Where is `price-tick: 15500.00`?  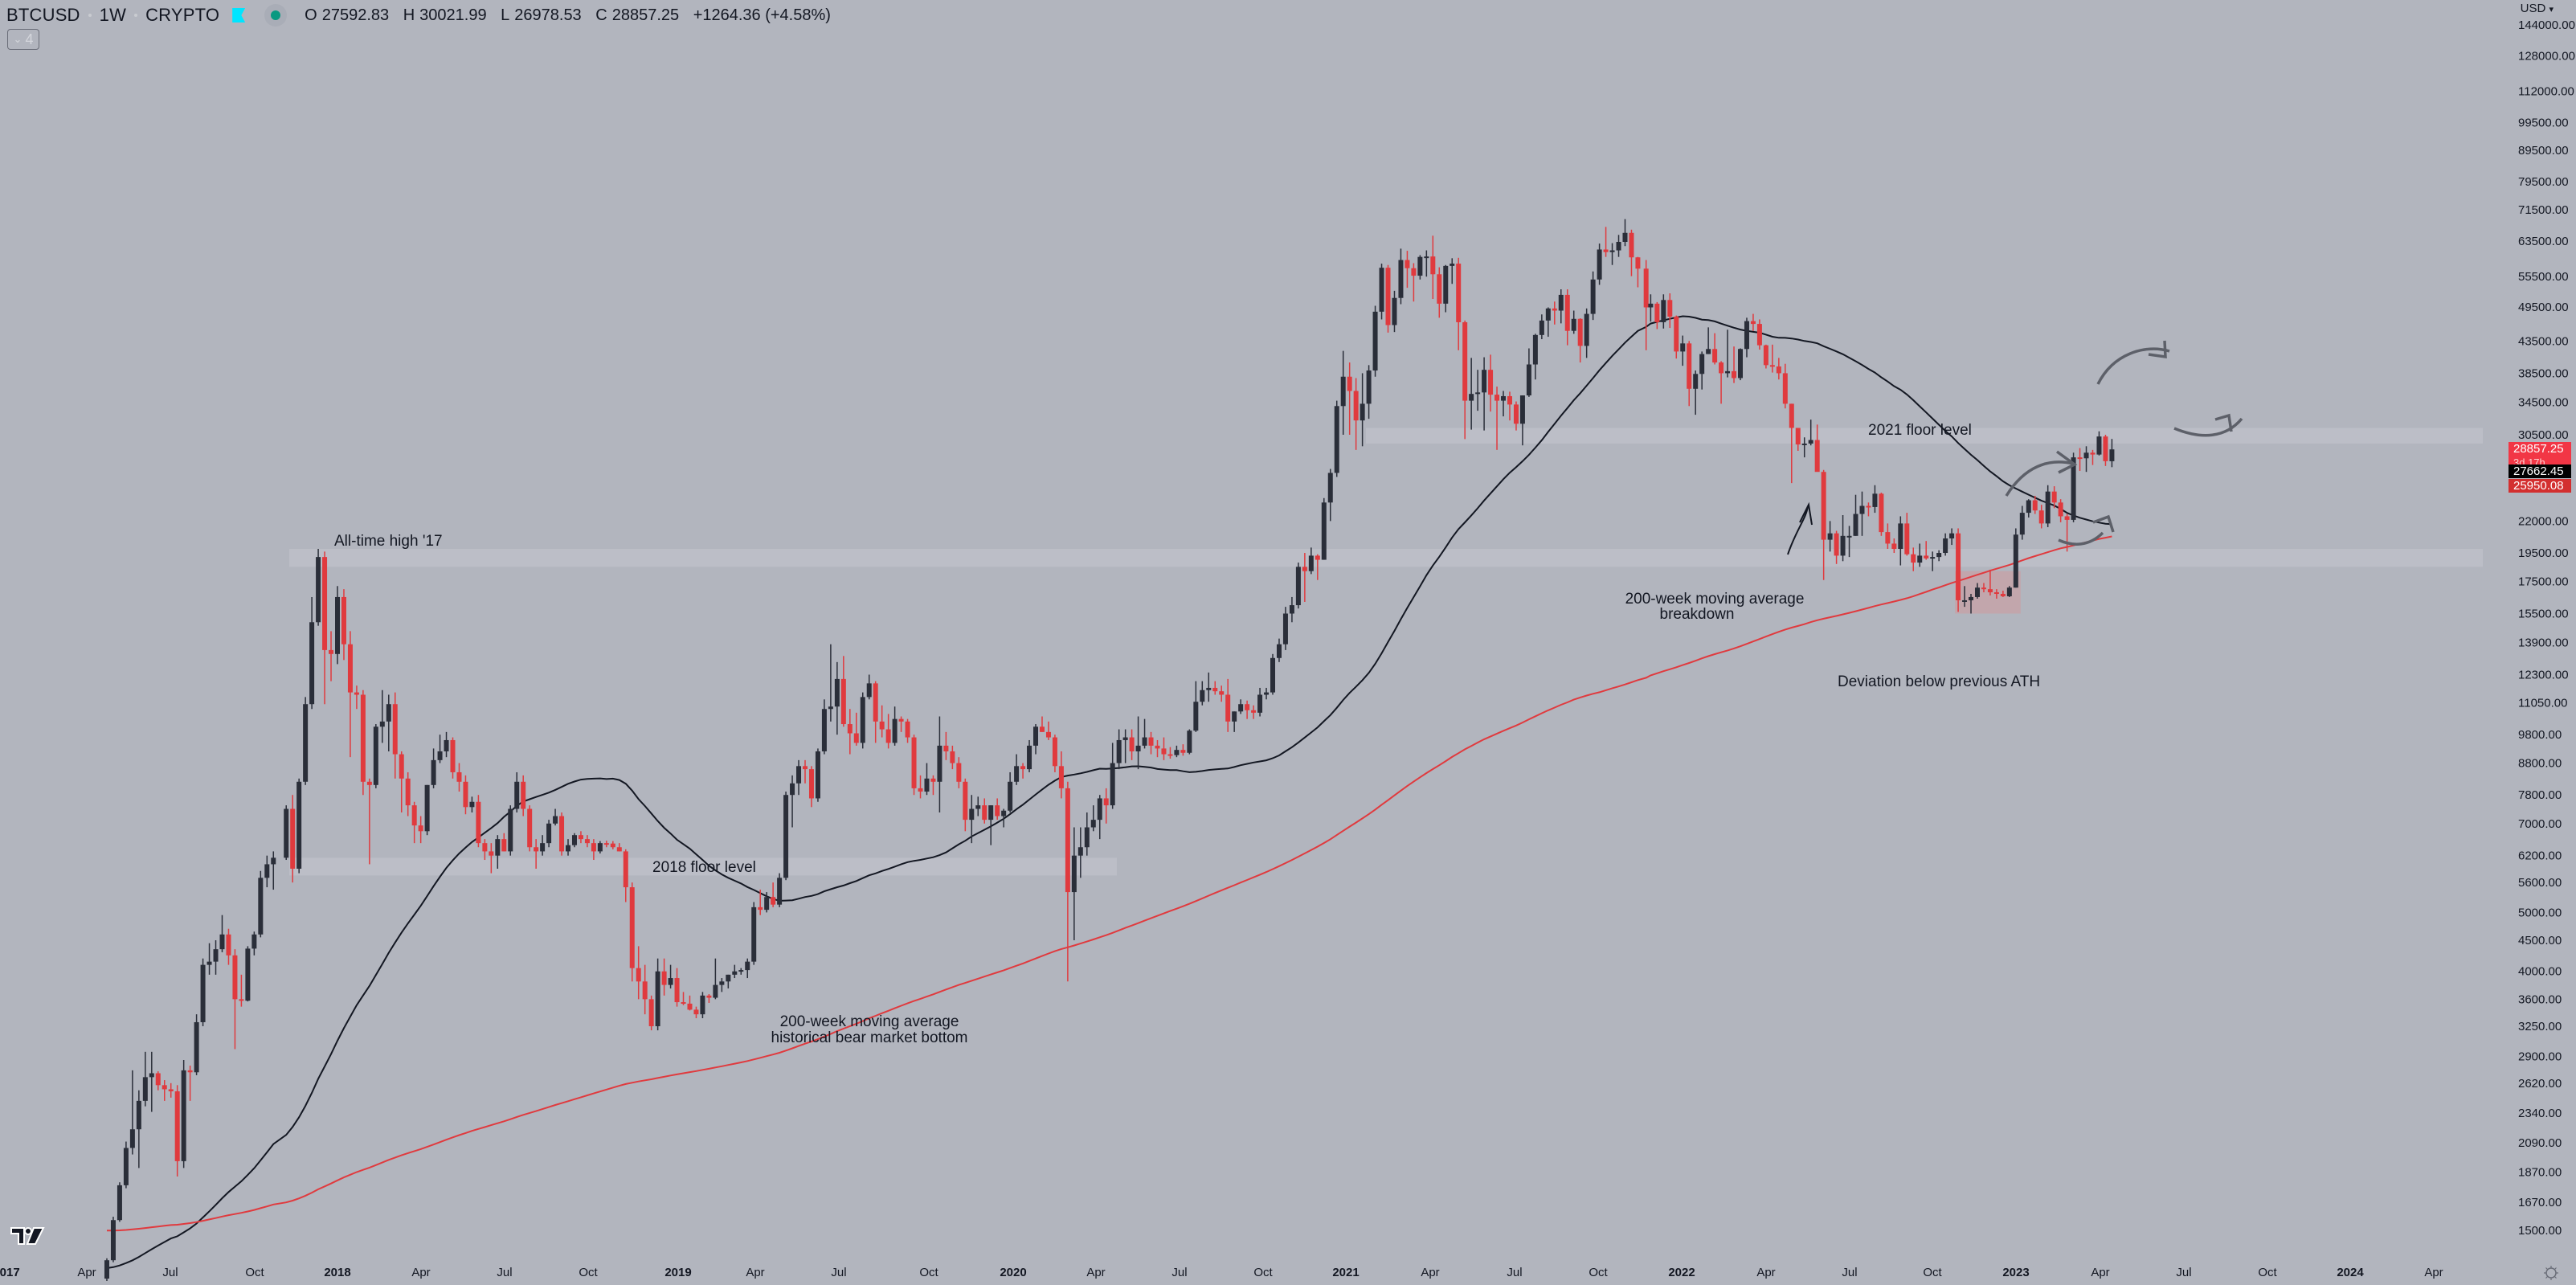
price-tick: 15500.00 is located at coordinates (2544, 613).